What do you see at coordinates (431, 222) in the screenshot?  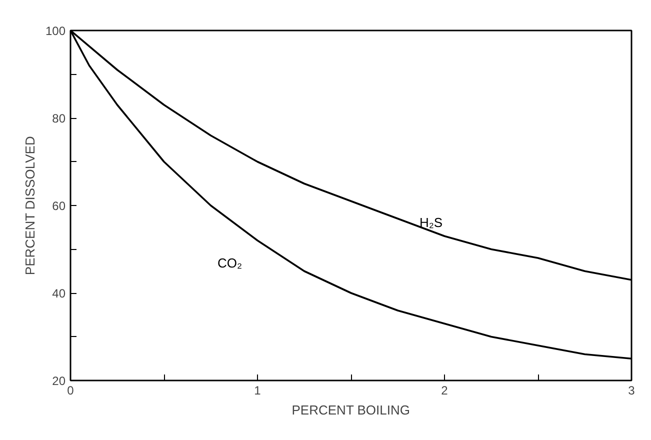 I see `series-label: H₂S` at bounding box center [431, 222].